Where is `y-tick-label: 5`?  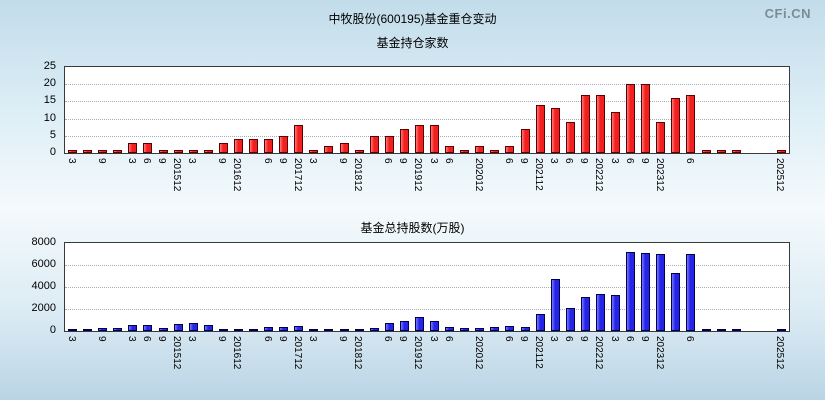 y-tick-label: 5 is located at coordinates (52, 134).